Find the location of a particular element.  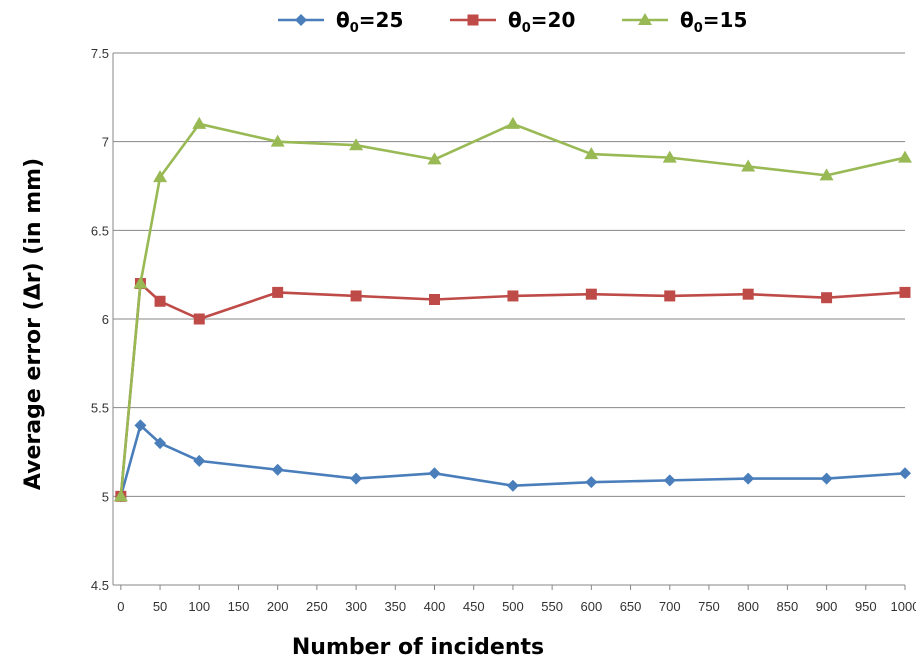

x-tick-label: 100 is located at coordinates (199, 606).